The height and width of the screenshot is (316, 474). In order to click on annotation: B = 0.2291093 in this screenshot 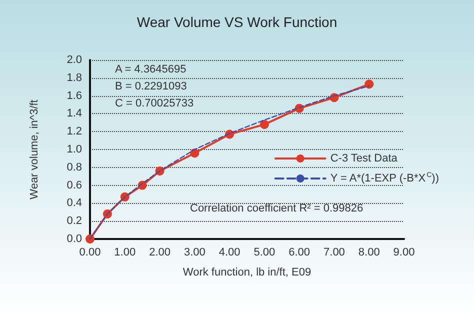, I will do `click(151, 86)`.